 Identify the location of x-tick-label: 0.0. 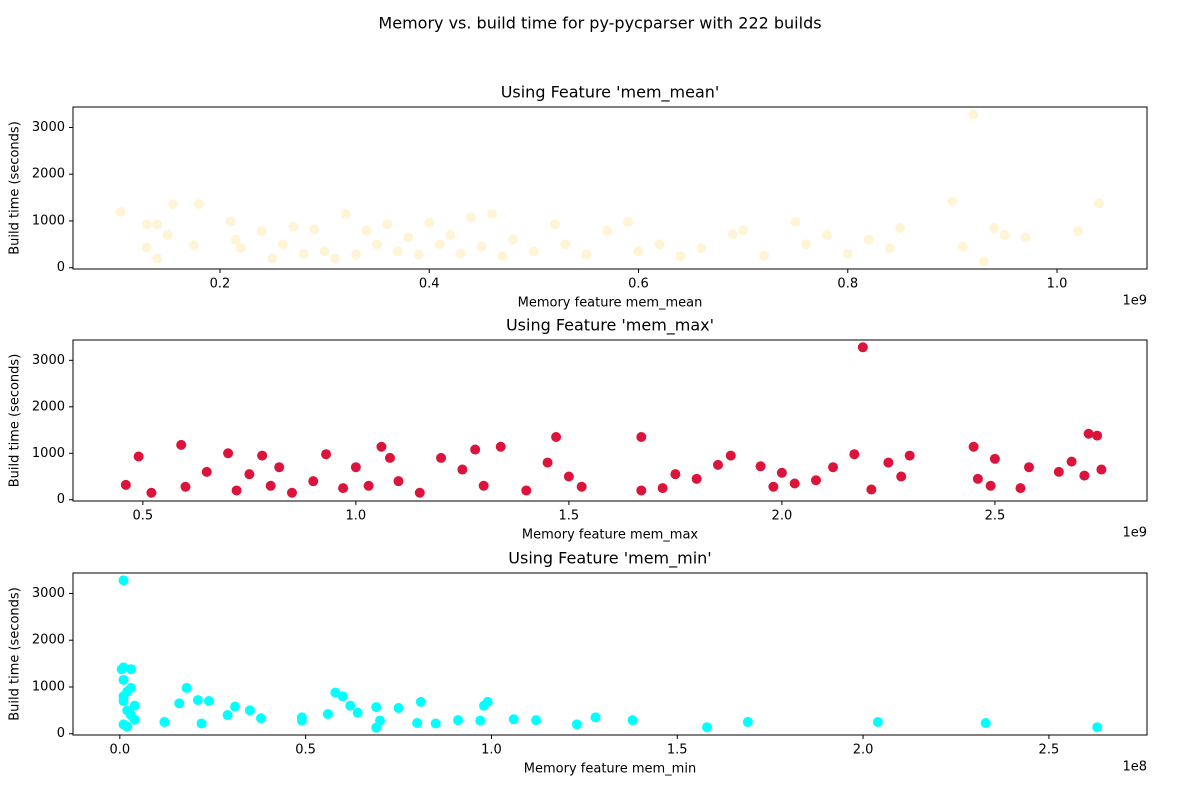
(119, 750).